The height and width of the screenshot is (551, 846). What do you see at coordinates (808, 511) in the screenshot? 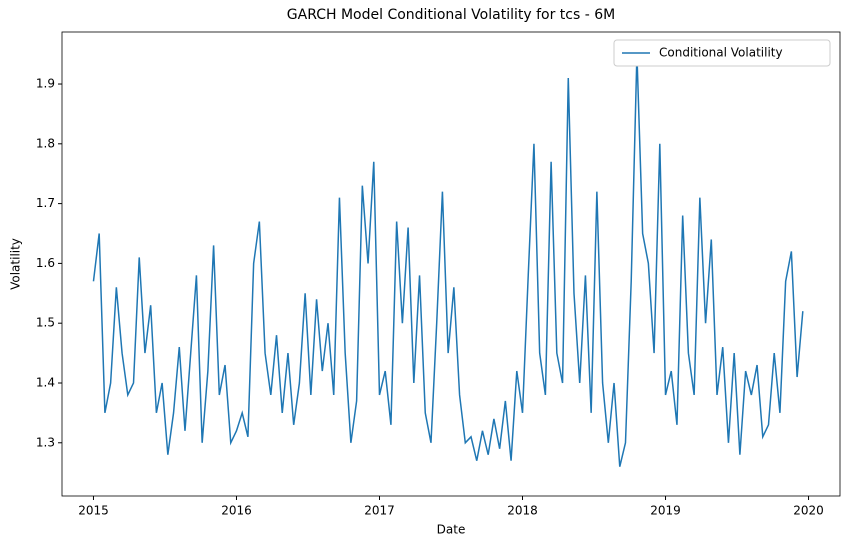
I see `x-tick-label: 2020` at bounding box center [808, 511].